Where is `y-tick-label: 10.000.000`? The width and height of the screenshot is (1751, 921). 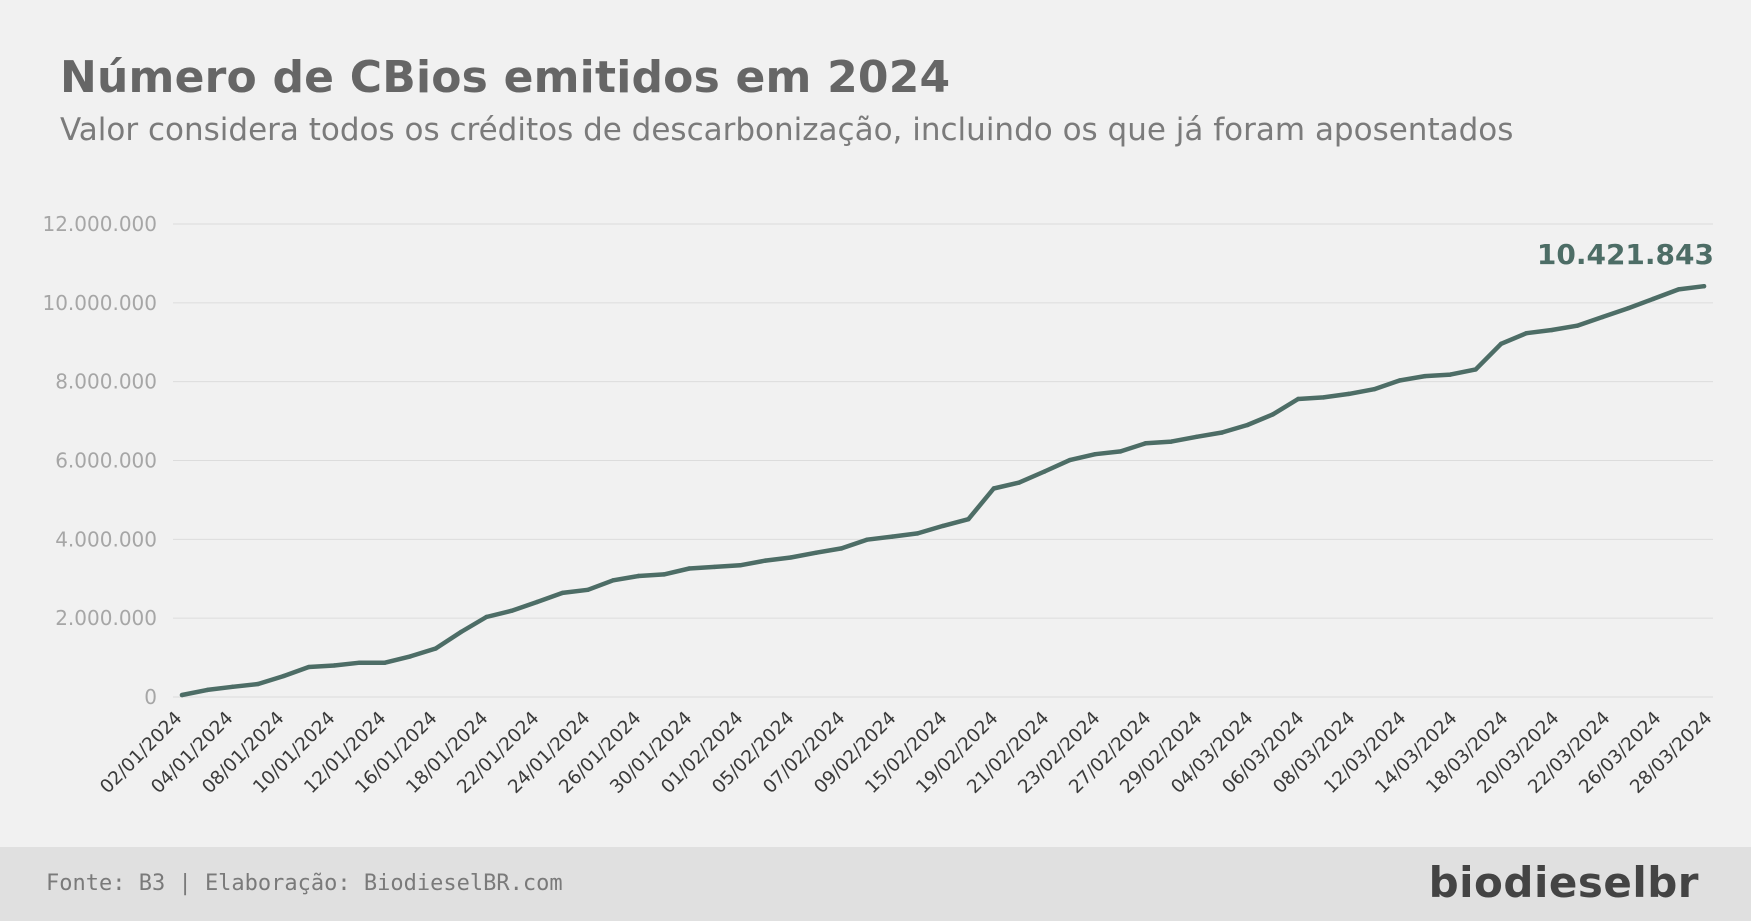
y-tick-label: 10.000.000 is located at coordinates (99, 303).